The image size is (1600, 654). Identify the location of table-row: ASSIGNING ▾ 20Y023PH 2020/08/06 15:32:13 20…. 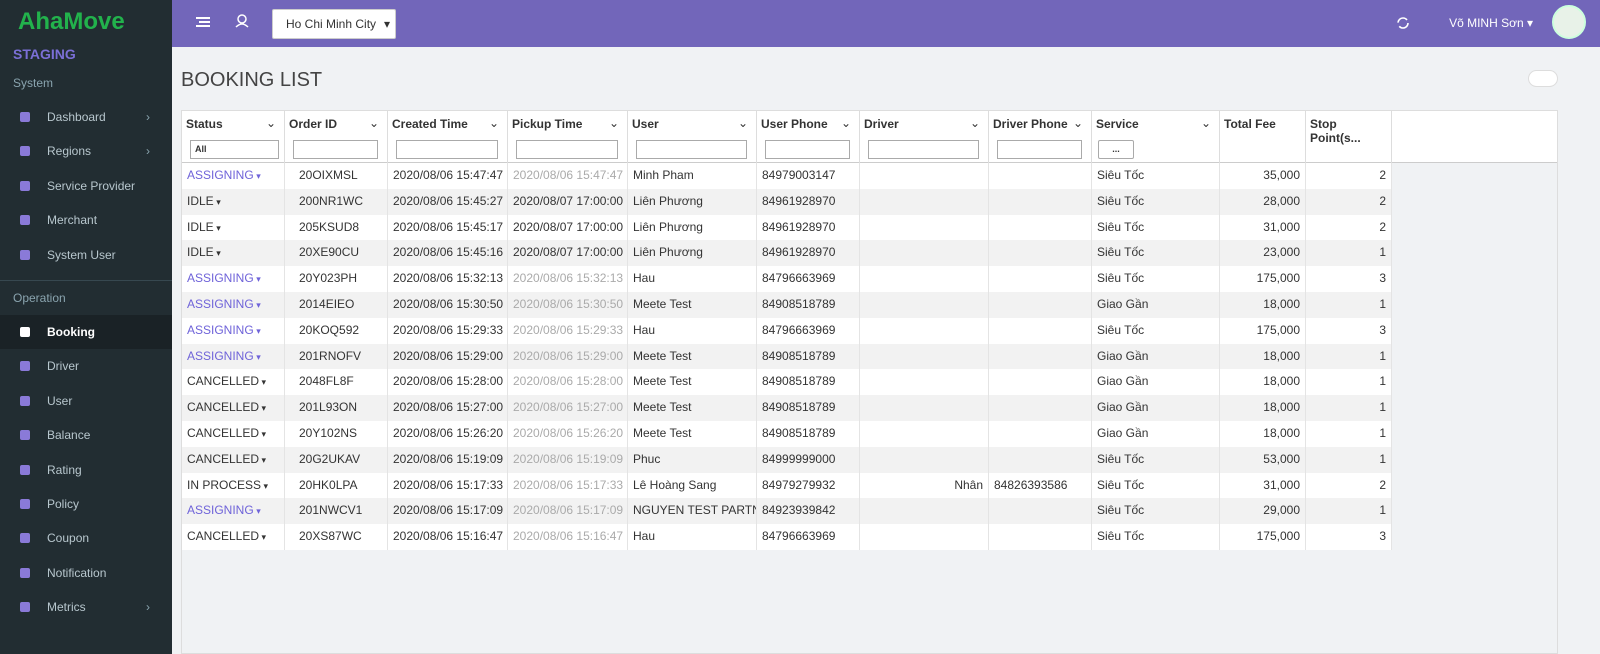
(787, 279).